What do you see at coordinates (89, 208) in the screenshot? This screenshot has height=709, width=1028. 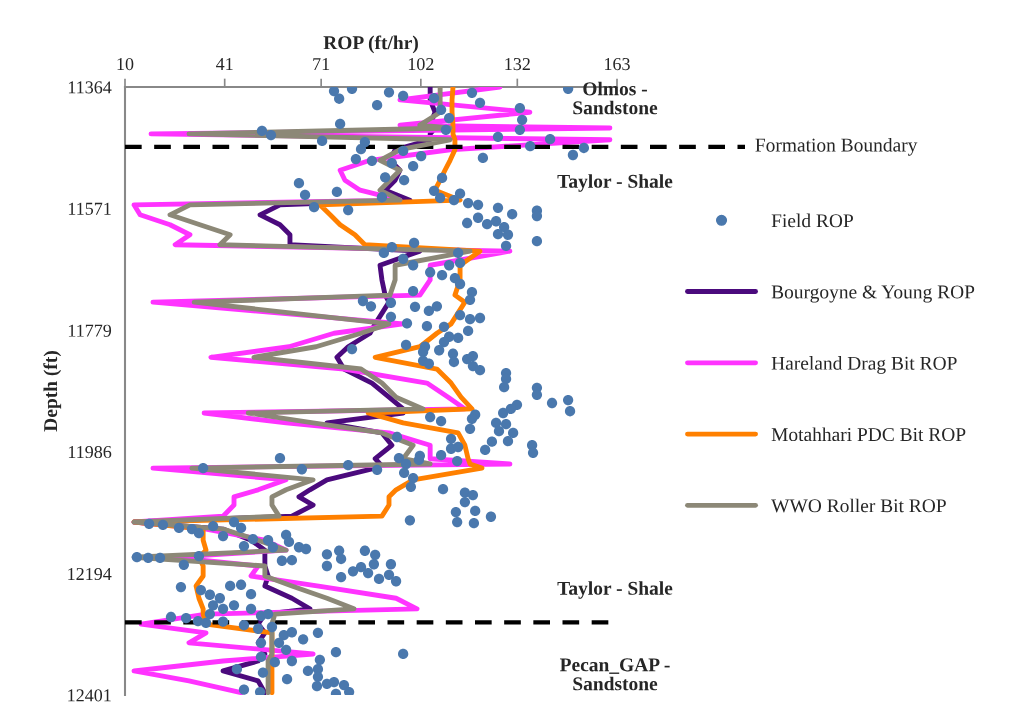 I see `y-tick-label: 11571` at bounding box center [89, 208].